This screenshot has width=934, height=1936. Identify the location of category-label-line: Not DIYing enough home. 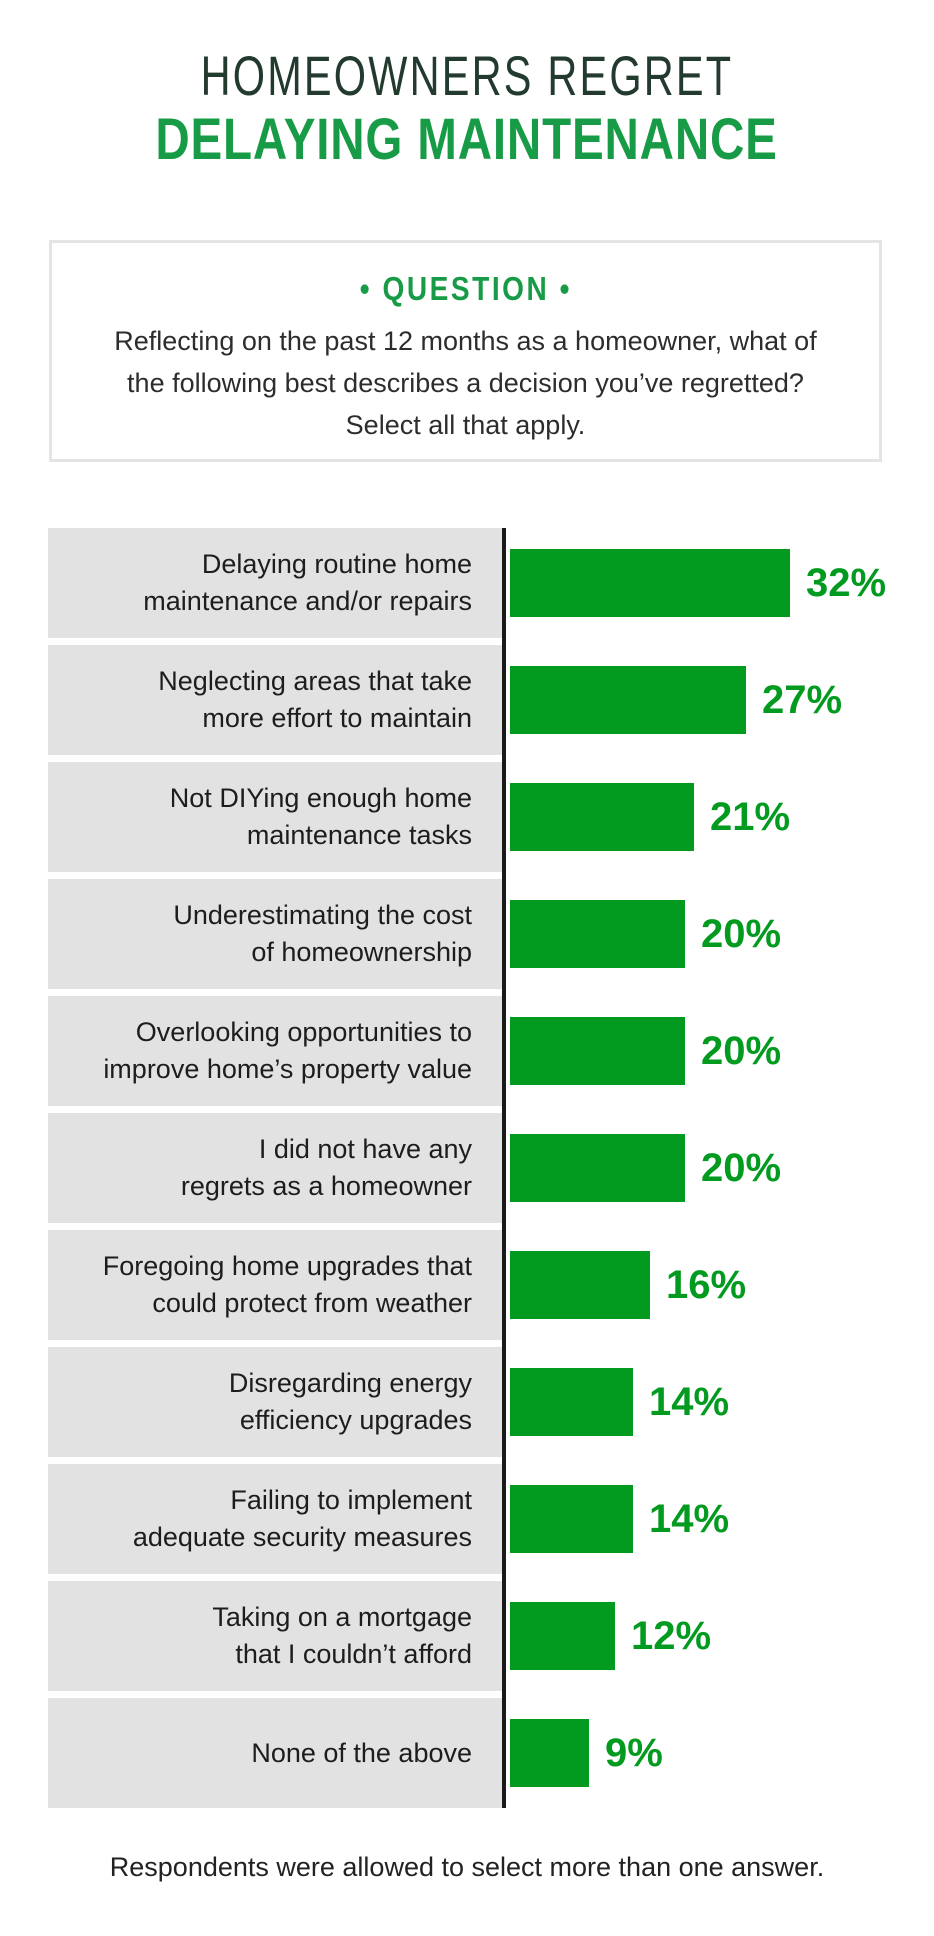
(320, 798).